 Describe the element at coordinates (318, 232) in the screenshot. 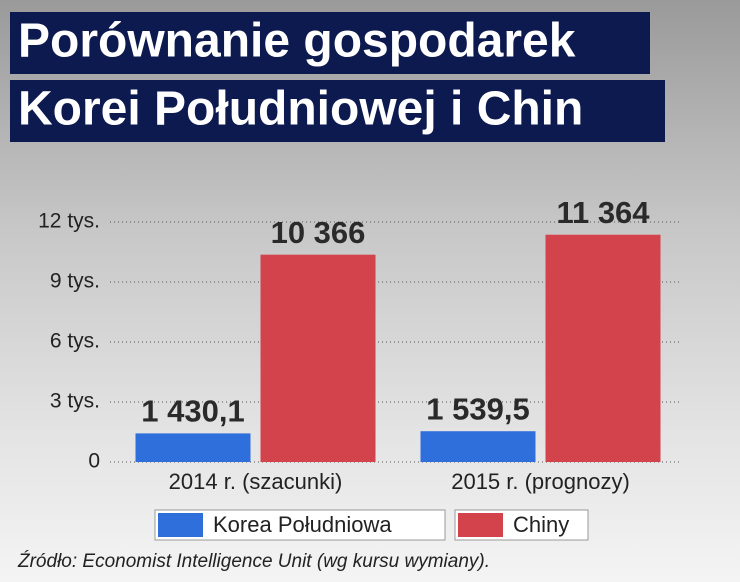

I see `value-label: 10 366` at that location.